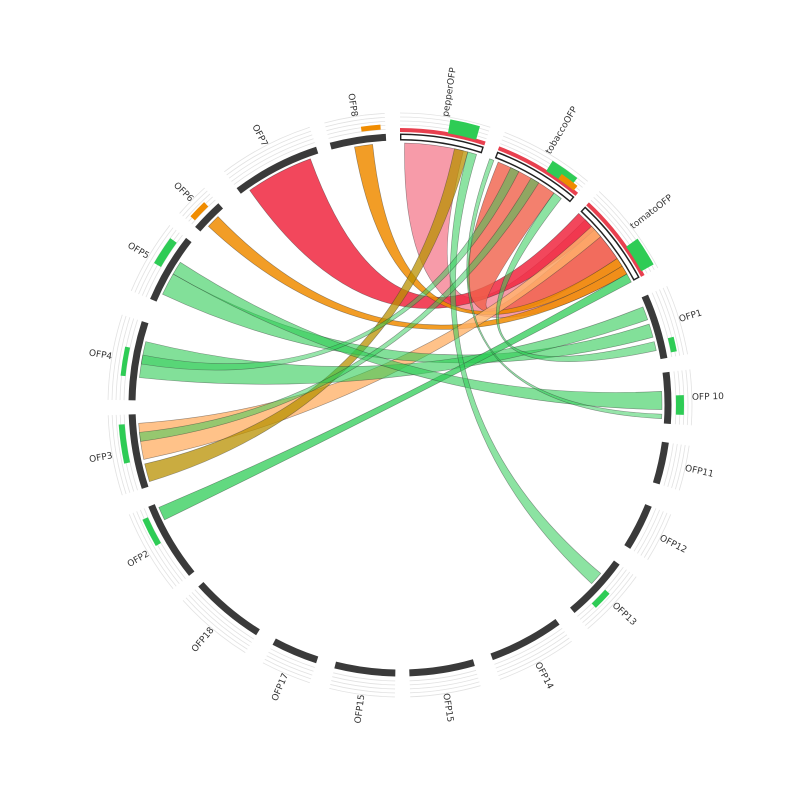  Describe the element at coordinates (447, 708) in the screenshot. I see `segment-label: OFP15` at that location.